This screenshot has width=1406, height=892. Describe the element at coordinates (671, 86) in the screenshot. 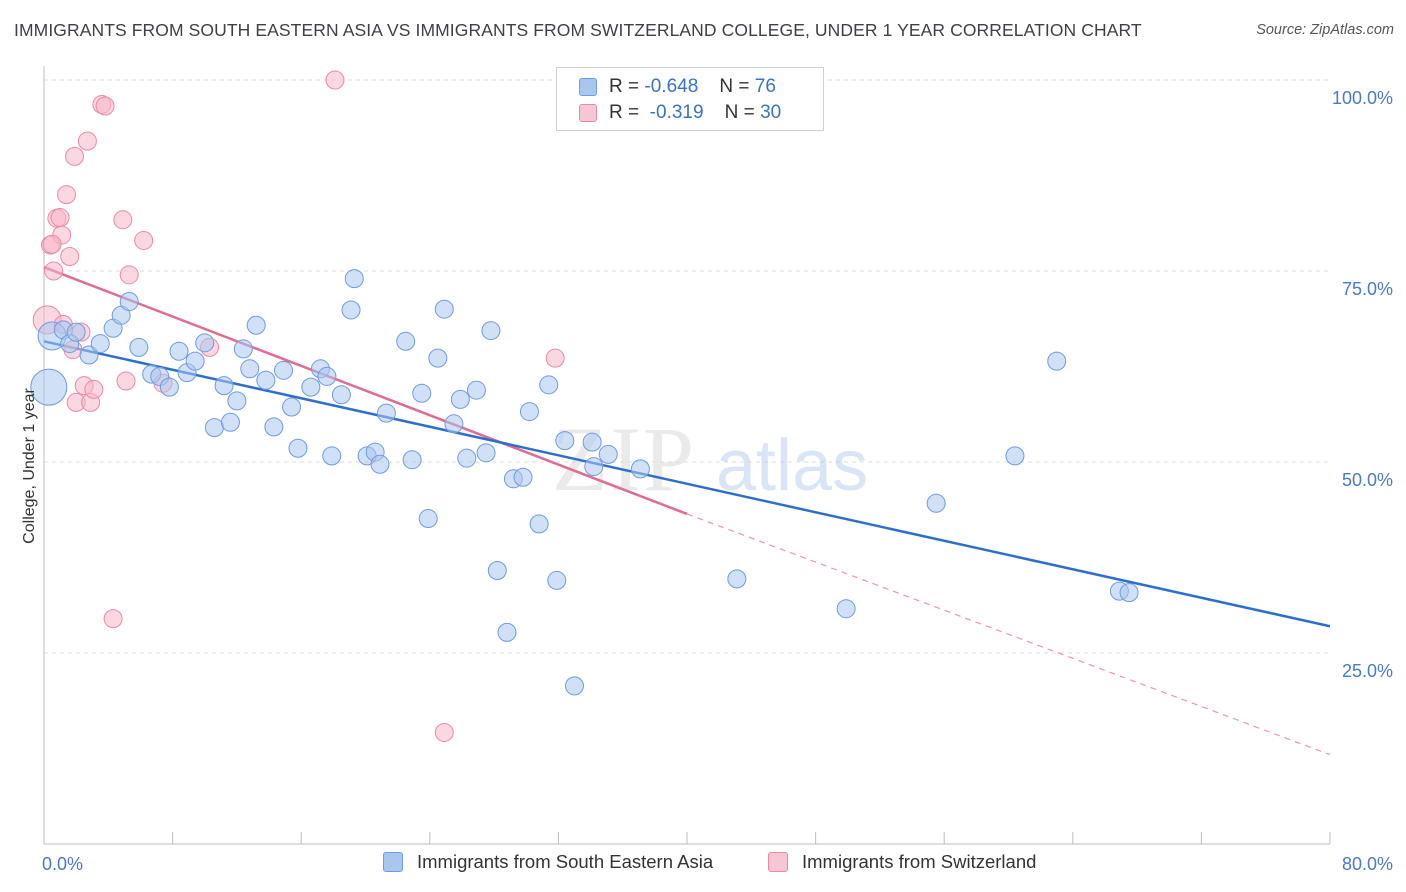

I see `legend-r-value: -0.648` at that location.